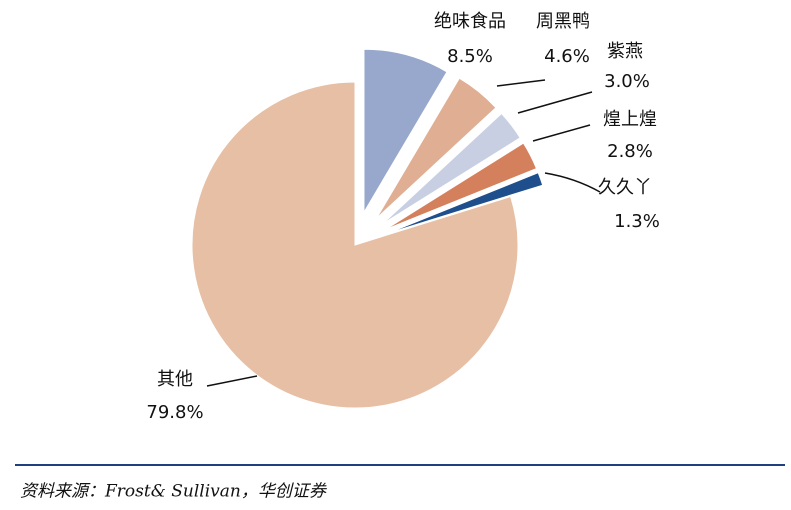 This screenshot has height=510, width=791. What do you see at coordinates (563, 21) in the screenshot?
I see `slice-label: 周黑鸭` at bounding box center [563, 21].